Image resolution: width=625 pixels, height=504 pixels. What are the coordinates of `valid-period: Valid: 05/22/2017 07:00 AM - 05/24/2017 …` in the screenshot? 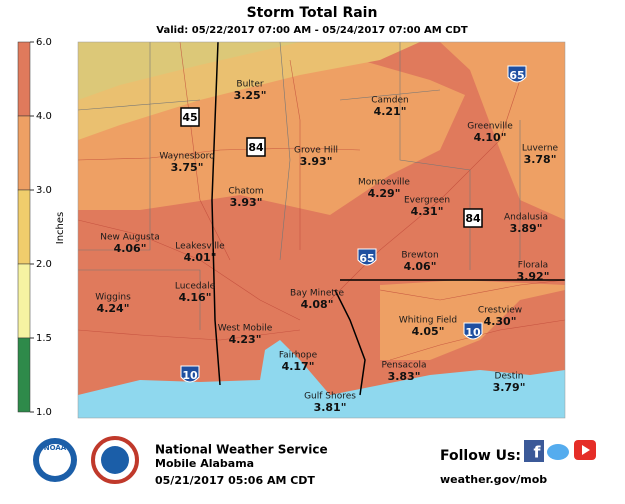 It's located at (312, 30).